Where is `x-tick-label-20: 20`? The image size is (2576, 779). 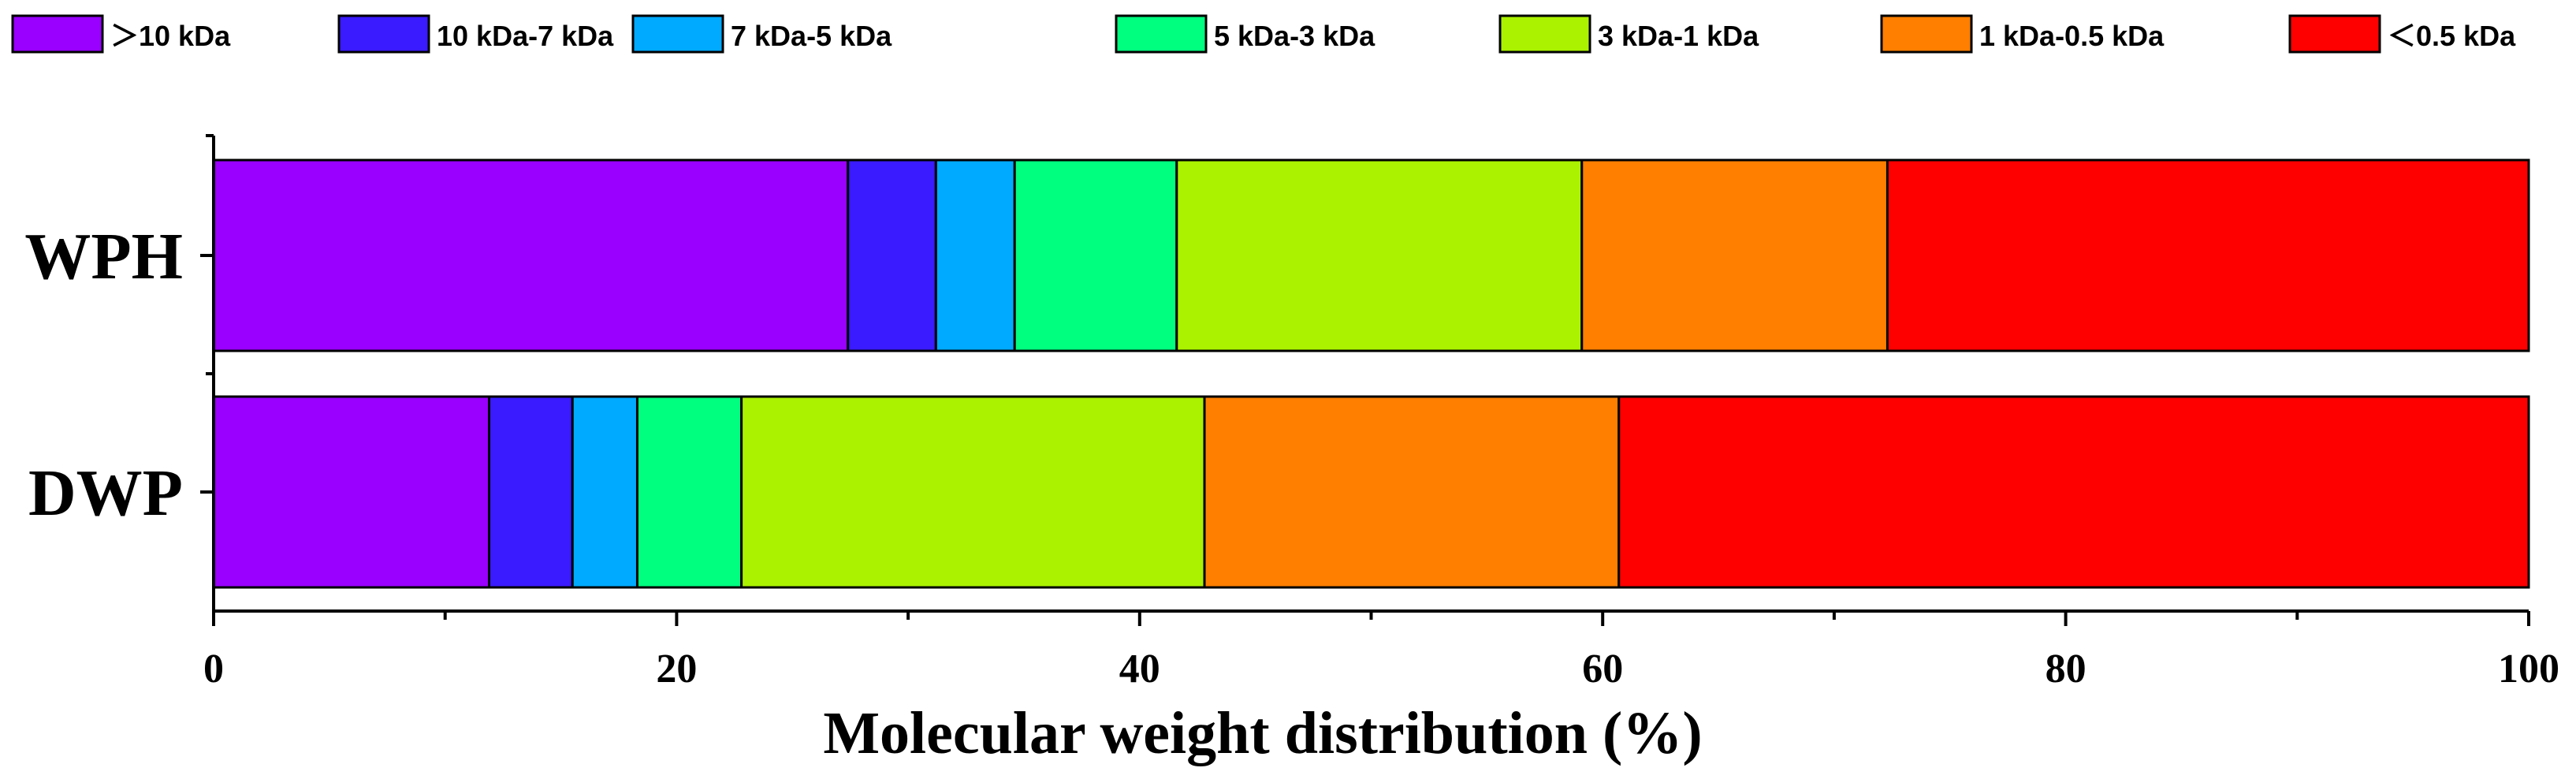
x-tick-label-20: 20 is located at coordinates (676, 669).